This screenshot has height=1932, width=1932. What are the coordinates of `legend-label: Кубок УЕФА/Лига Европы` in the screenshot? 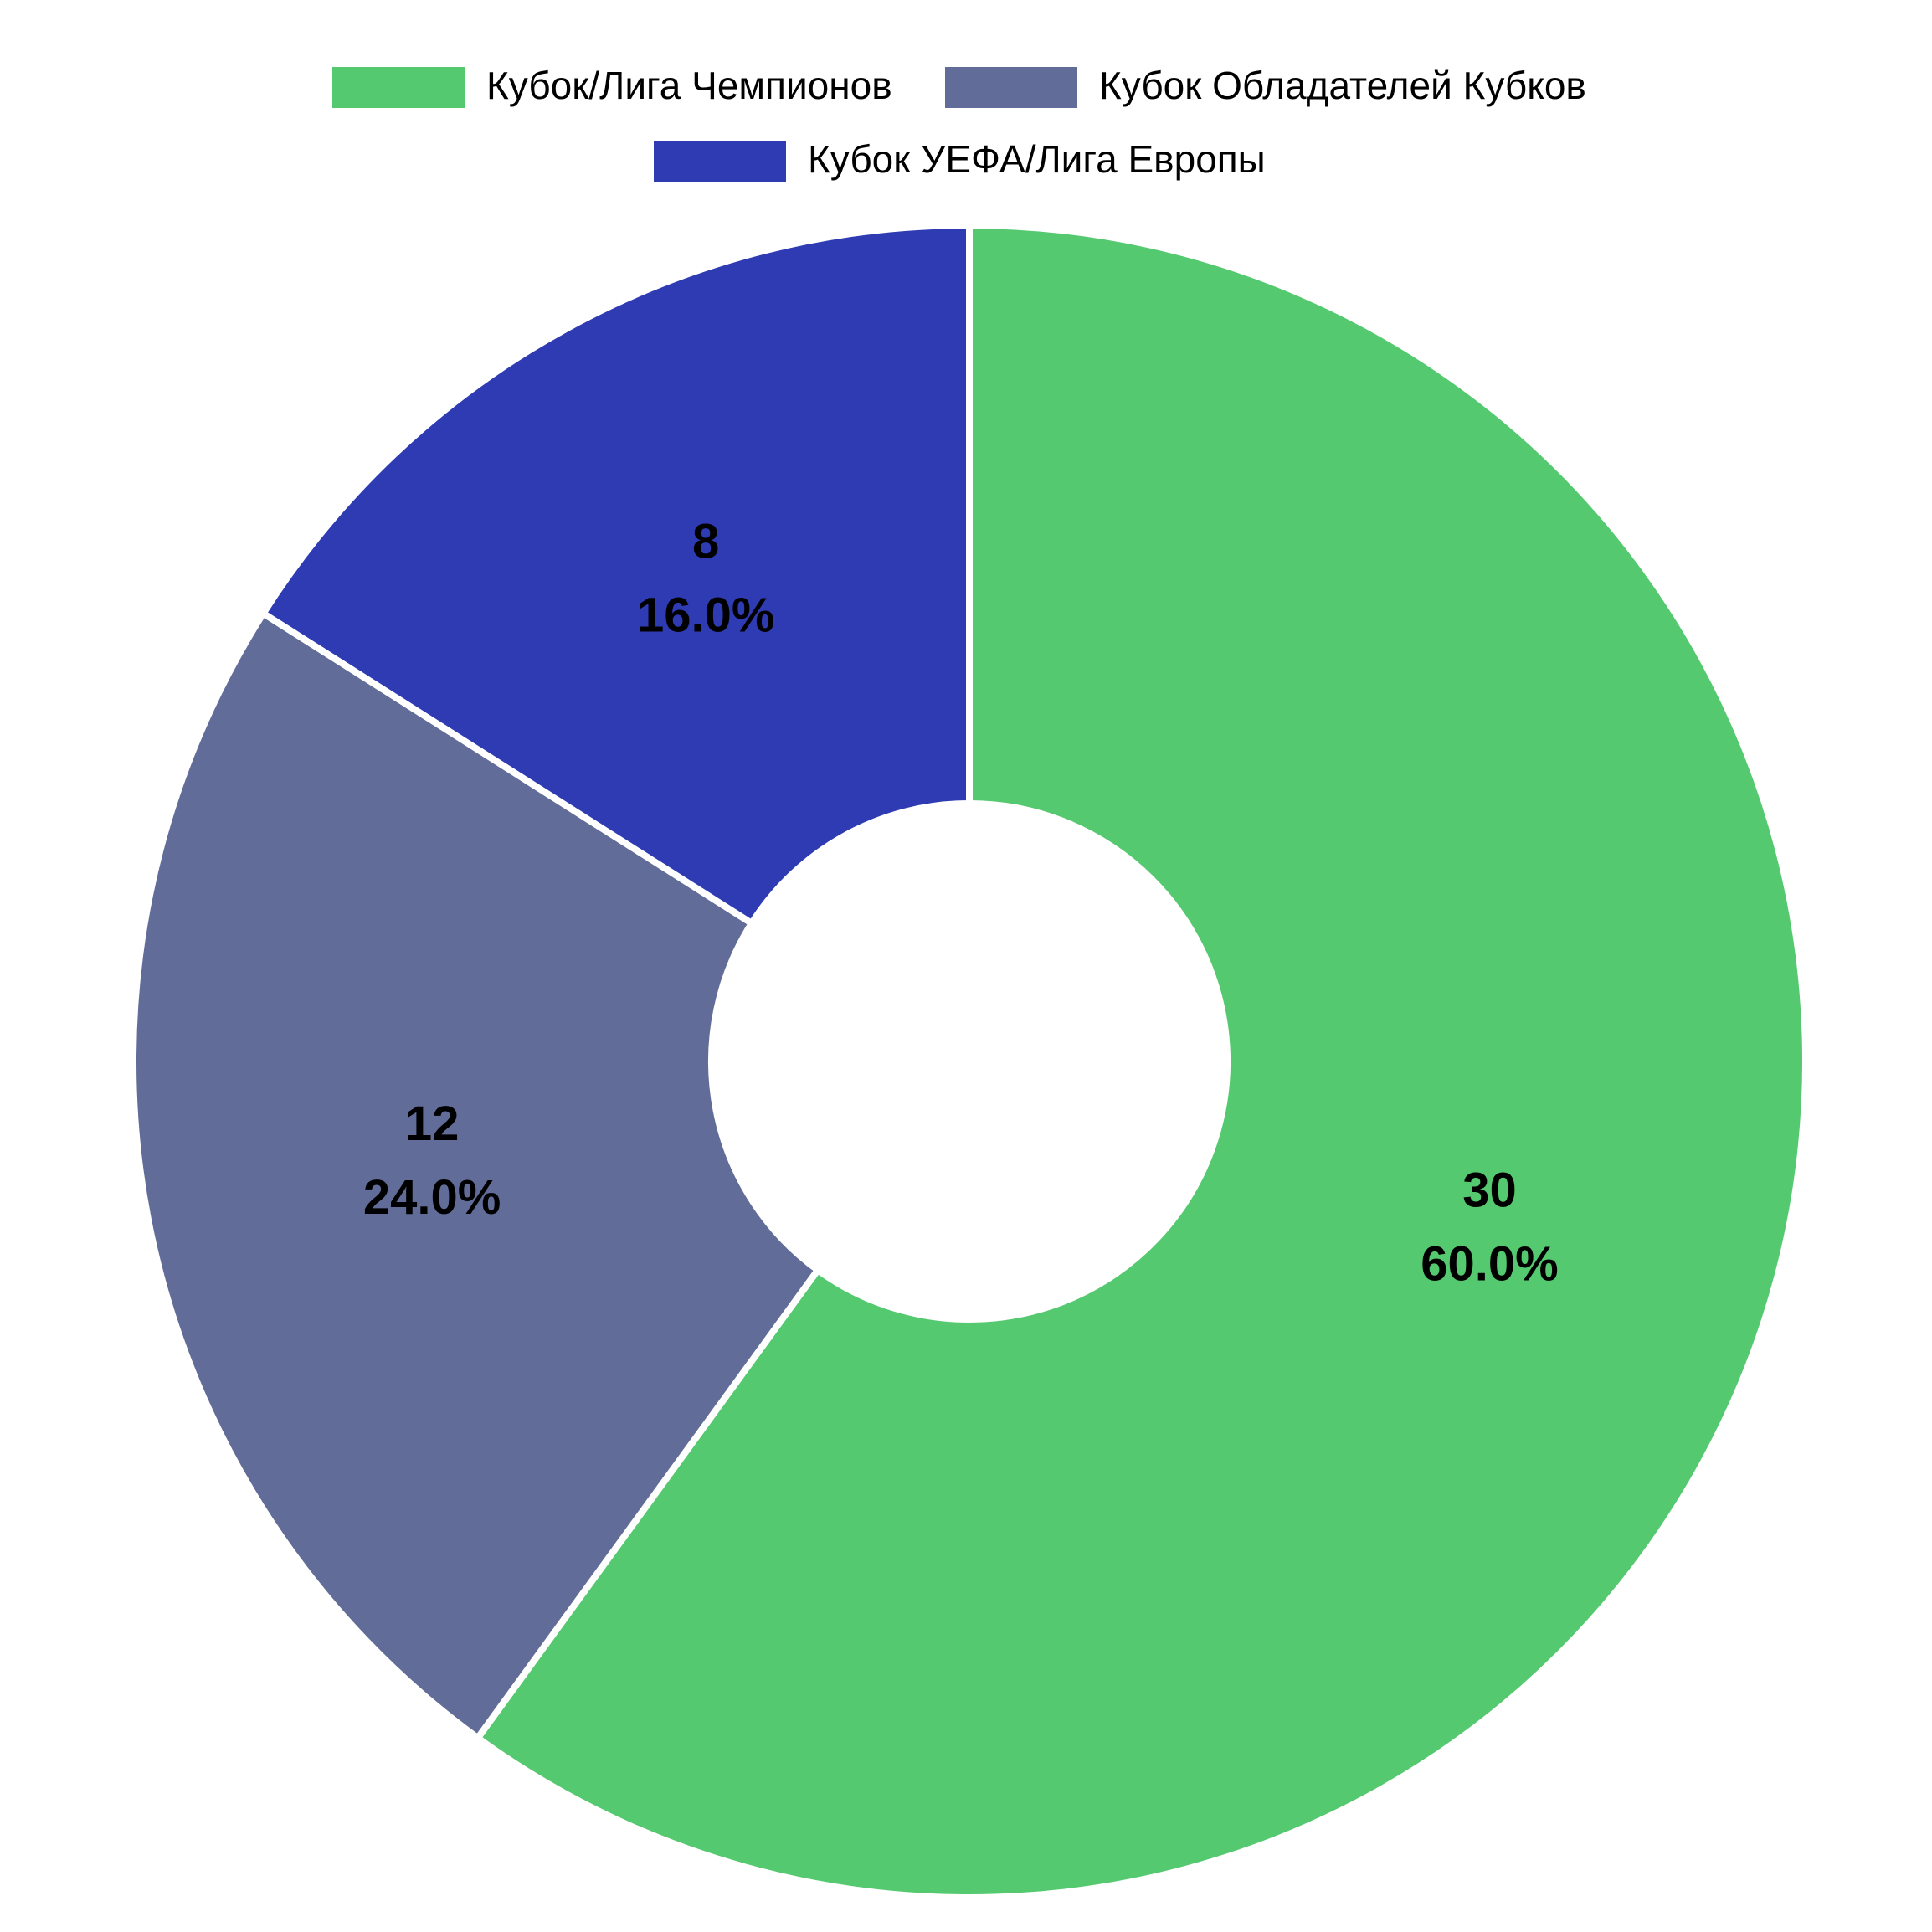 It's located at (1037, 159).